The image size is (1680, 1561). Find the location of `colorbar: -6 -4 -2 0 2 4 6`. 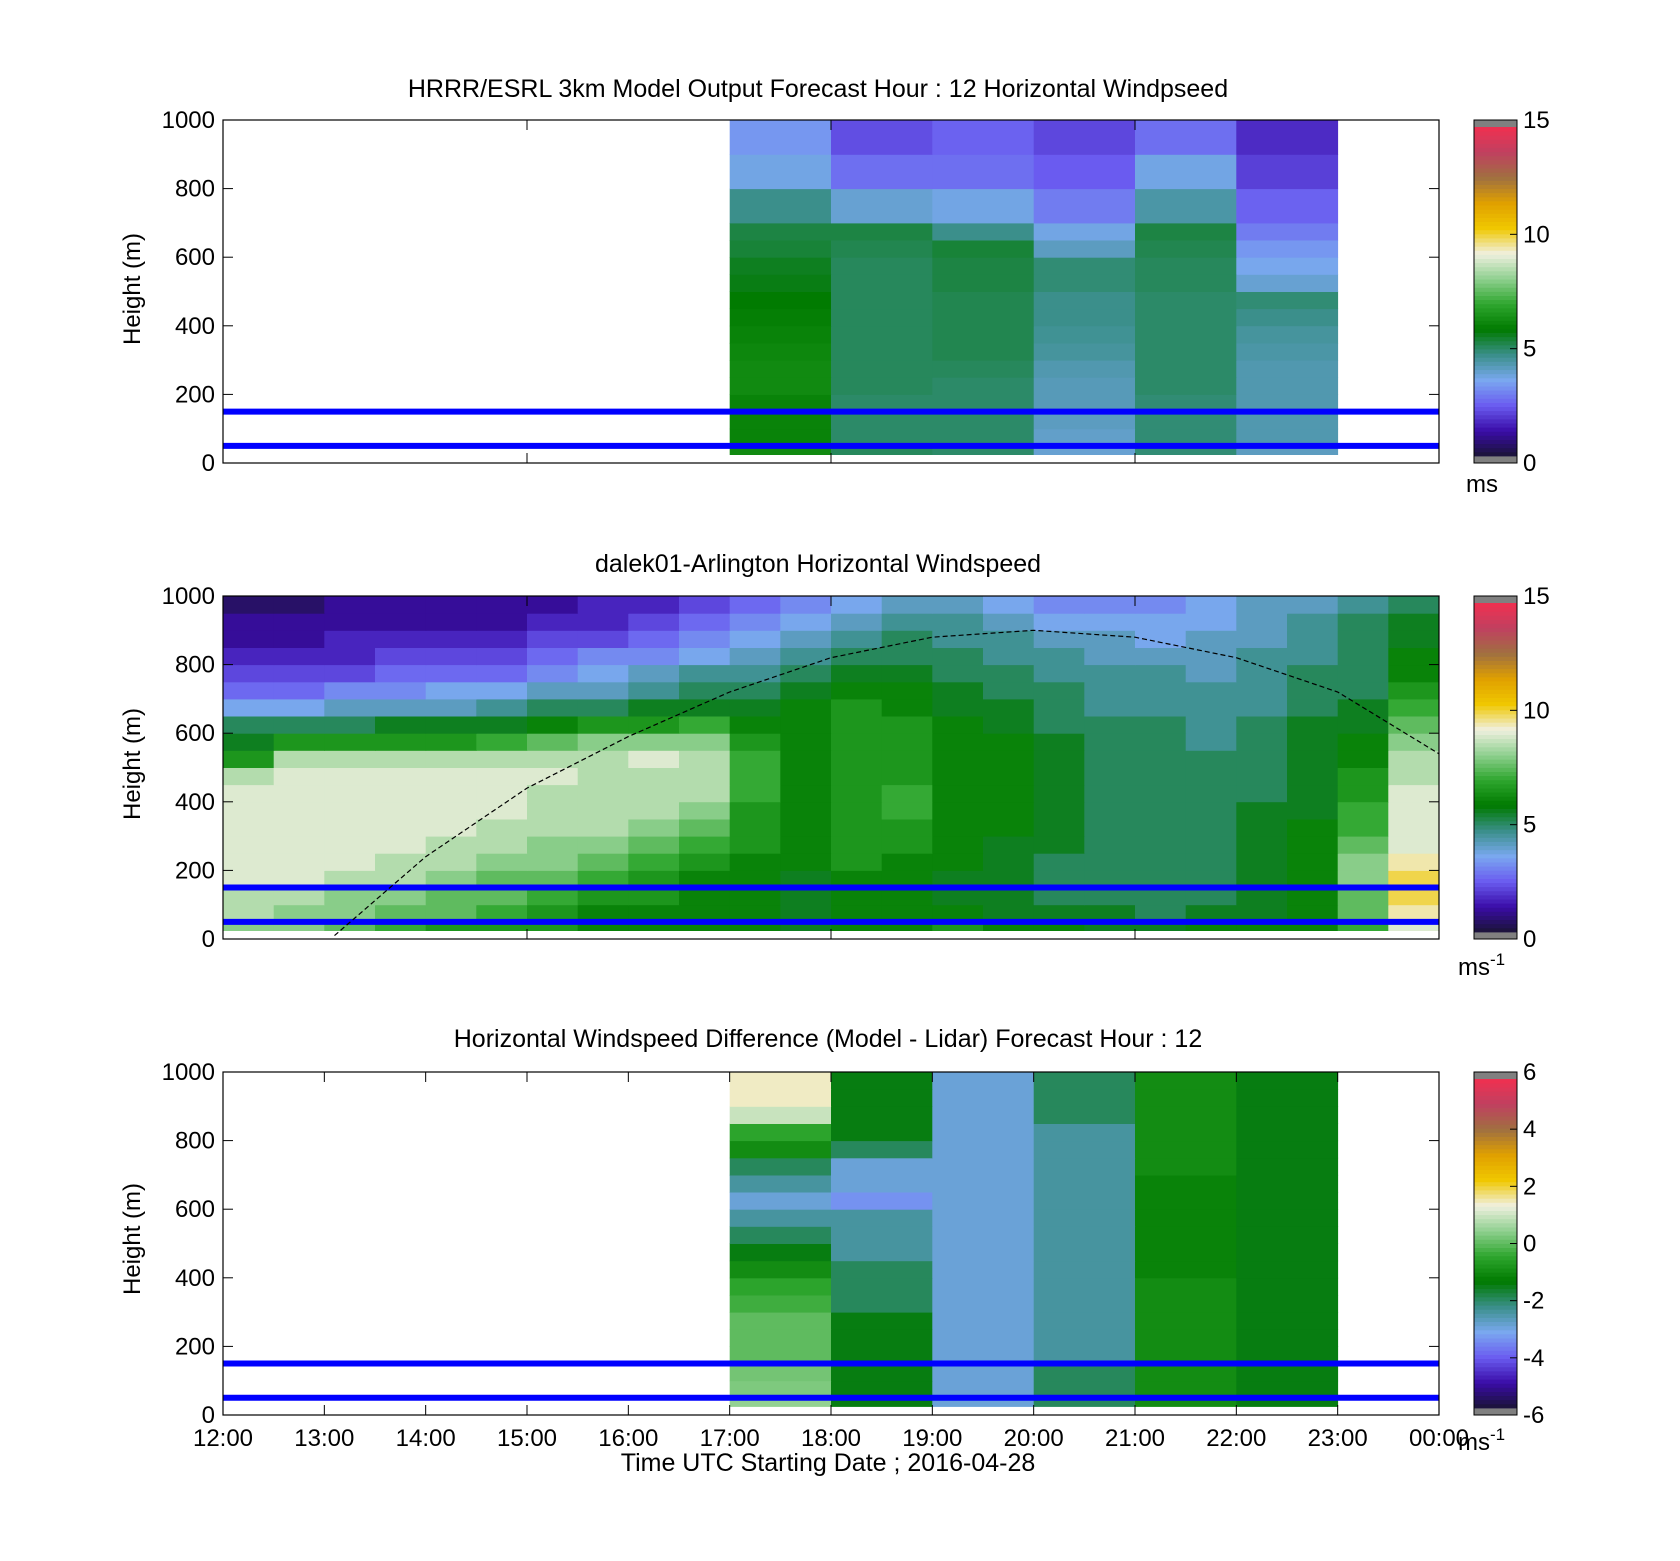

colorbar: -6 -4 -2 0 2 4 6 is located at coordinates (1508, 1244).